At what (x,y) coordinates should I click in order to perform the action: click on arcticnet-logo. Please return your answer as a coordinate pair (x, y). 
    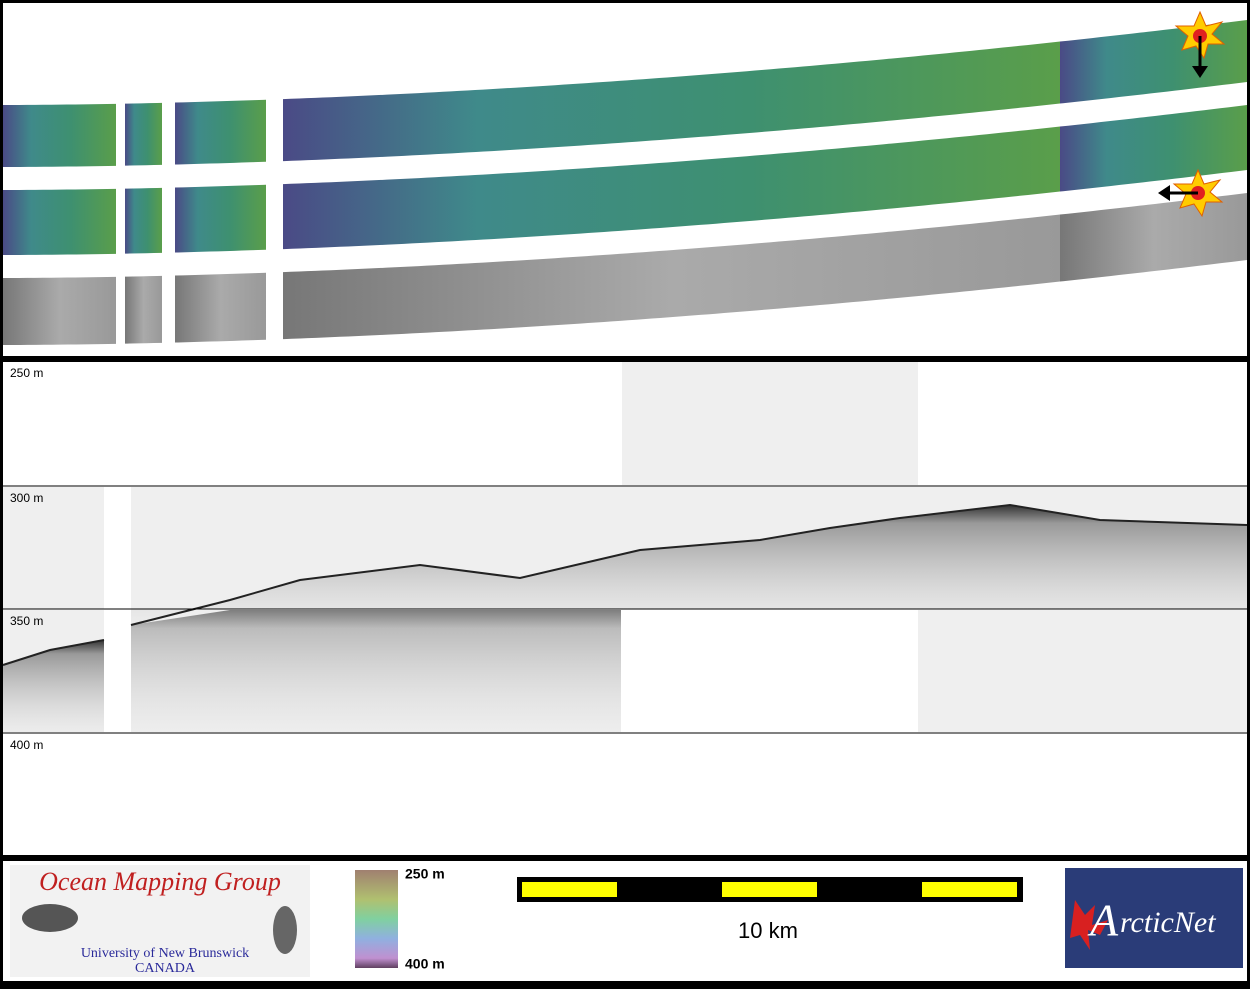
    Looking at the image, I should click on (1154, 918).